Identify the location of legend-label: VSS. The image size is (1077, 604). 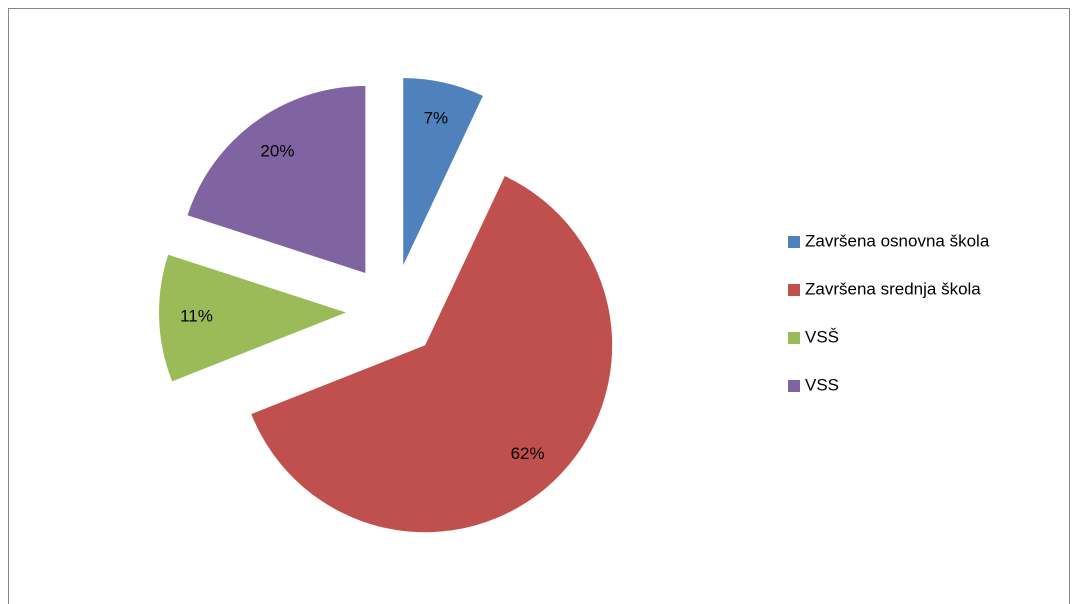
(822, 384).